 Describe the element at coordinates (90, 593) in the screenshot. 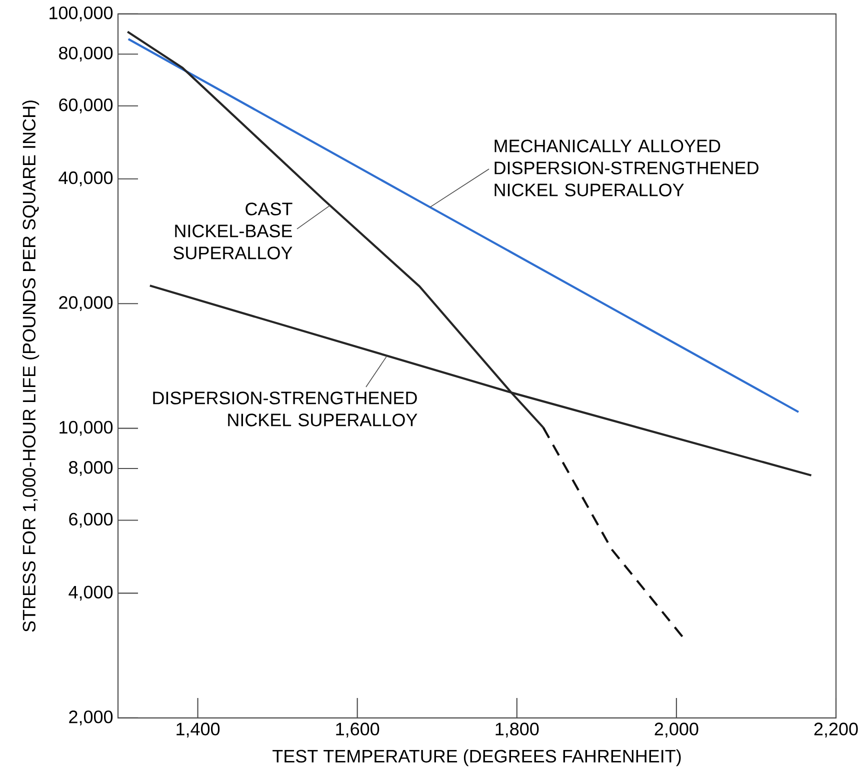

I see `y-tick-label: 4,000` at that location.